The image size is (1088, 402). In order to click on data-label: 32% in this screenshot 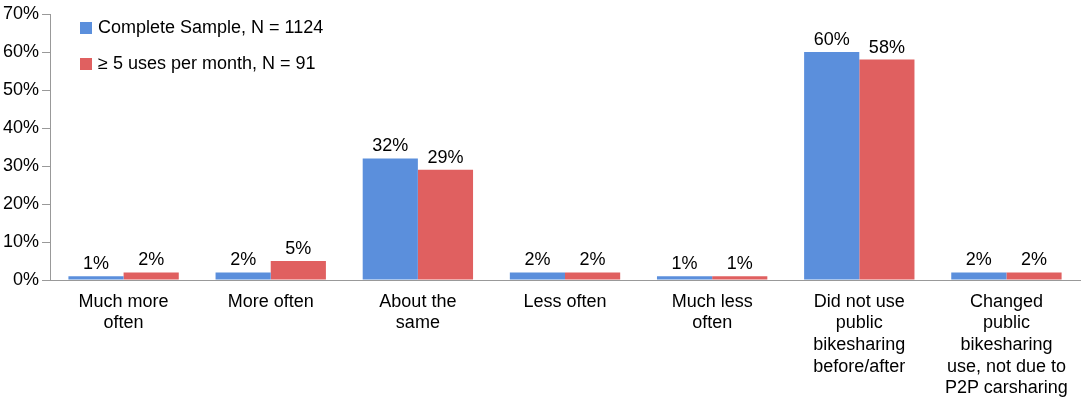, I will do `click(390, 145)`.